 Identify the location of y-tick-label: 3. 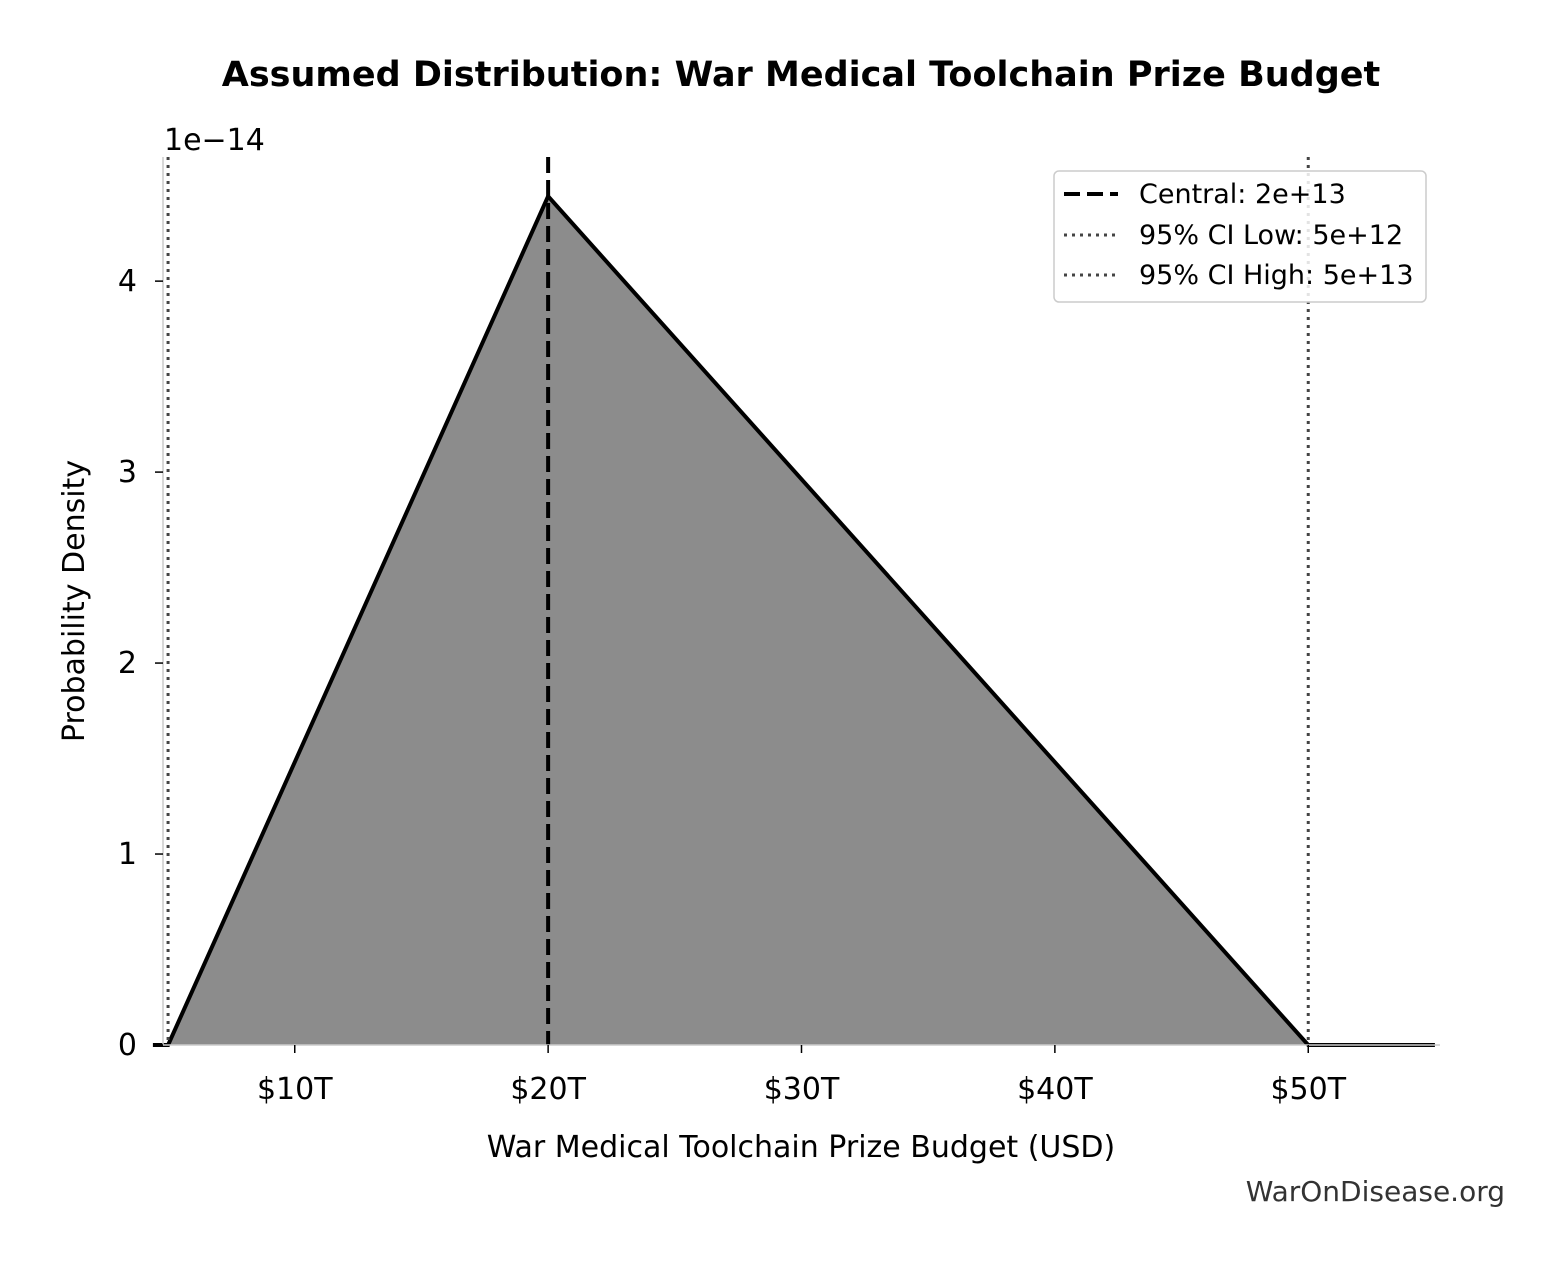
(127, 472).